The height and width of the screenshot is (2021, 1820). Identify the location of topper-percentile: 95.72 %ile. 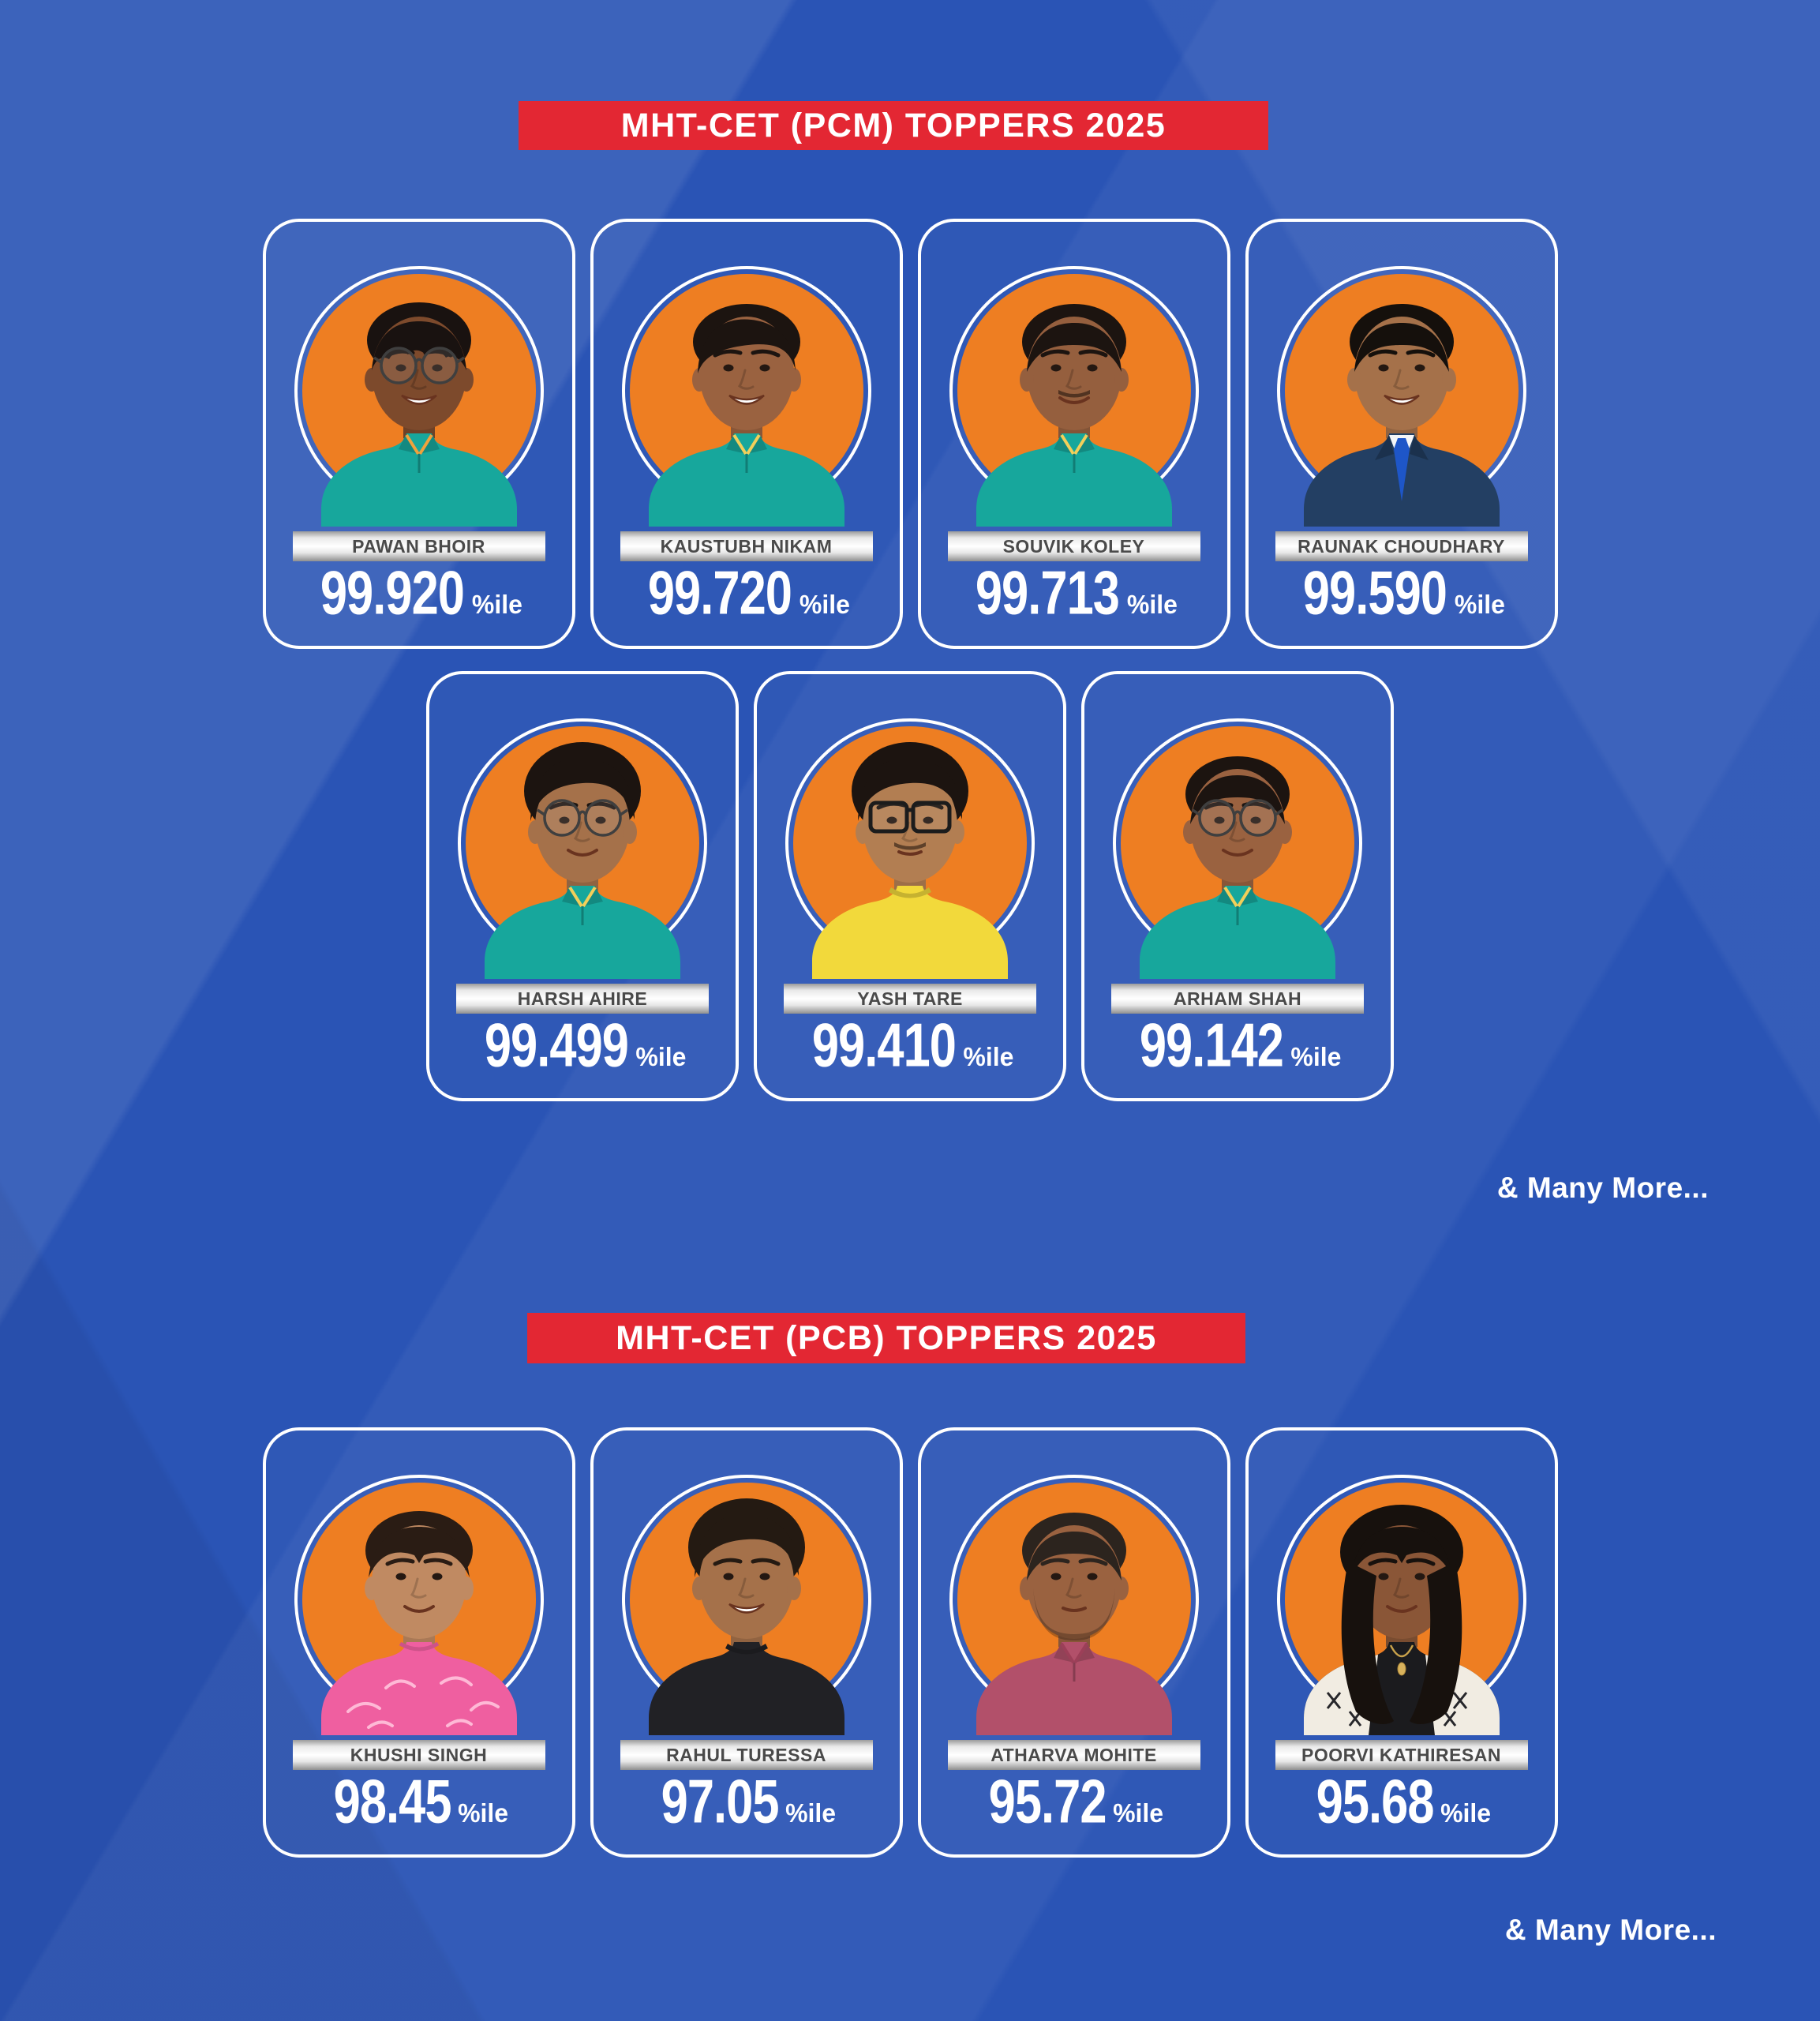
(1074, 1801).